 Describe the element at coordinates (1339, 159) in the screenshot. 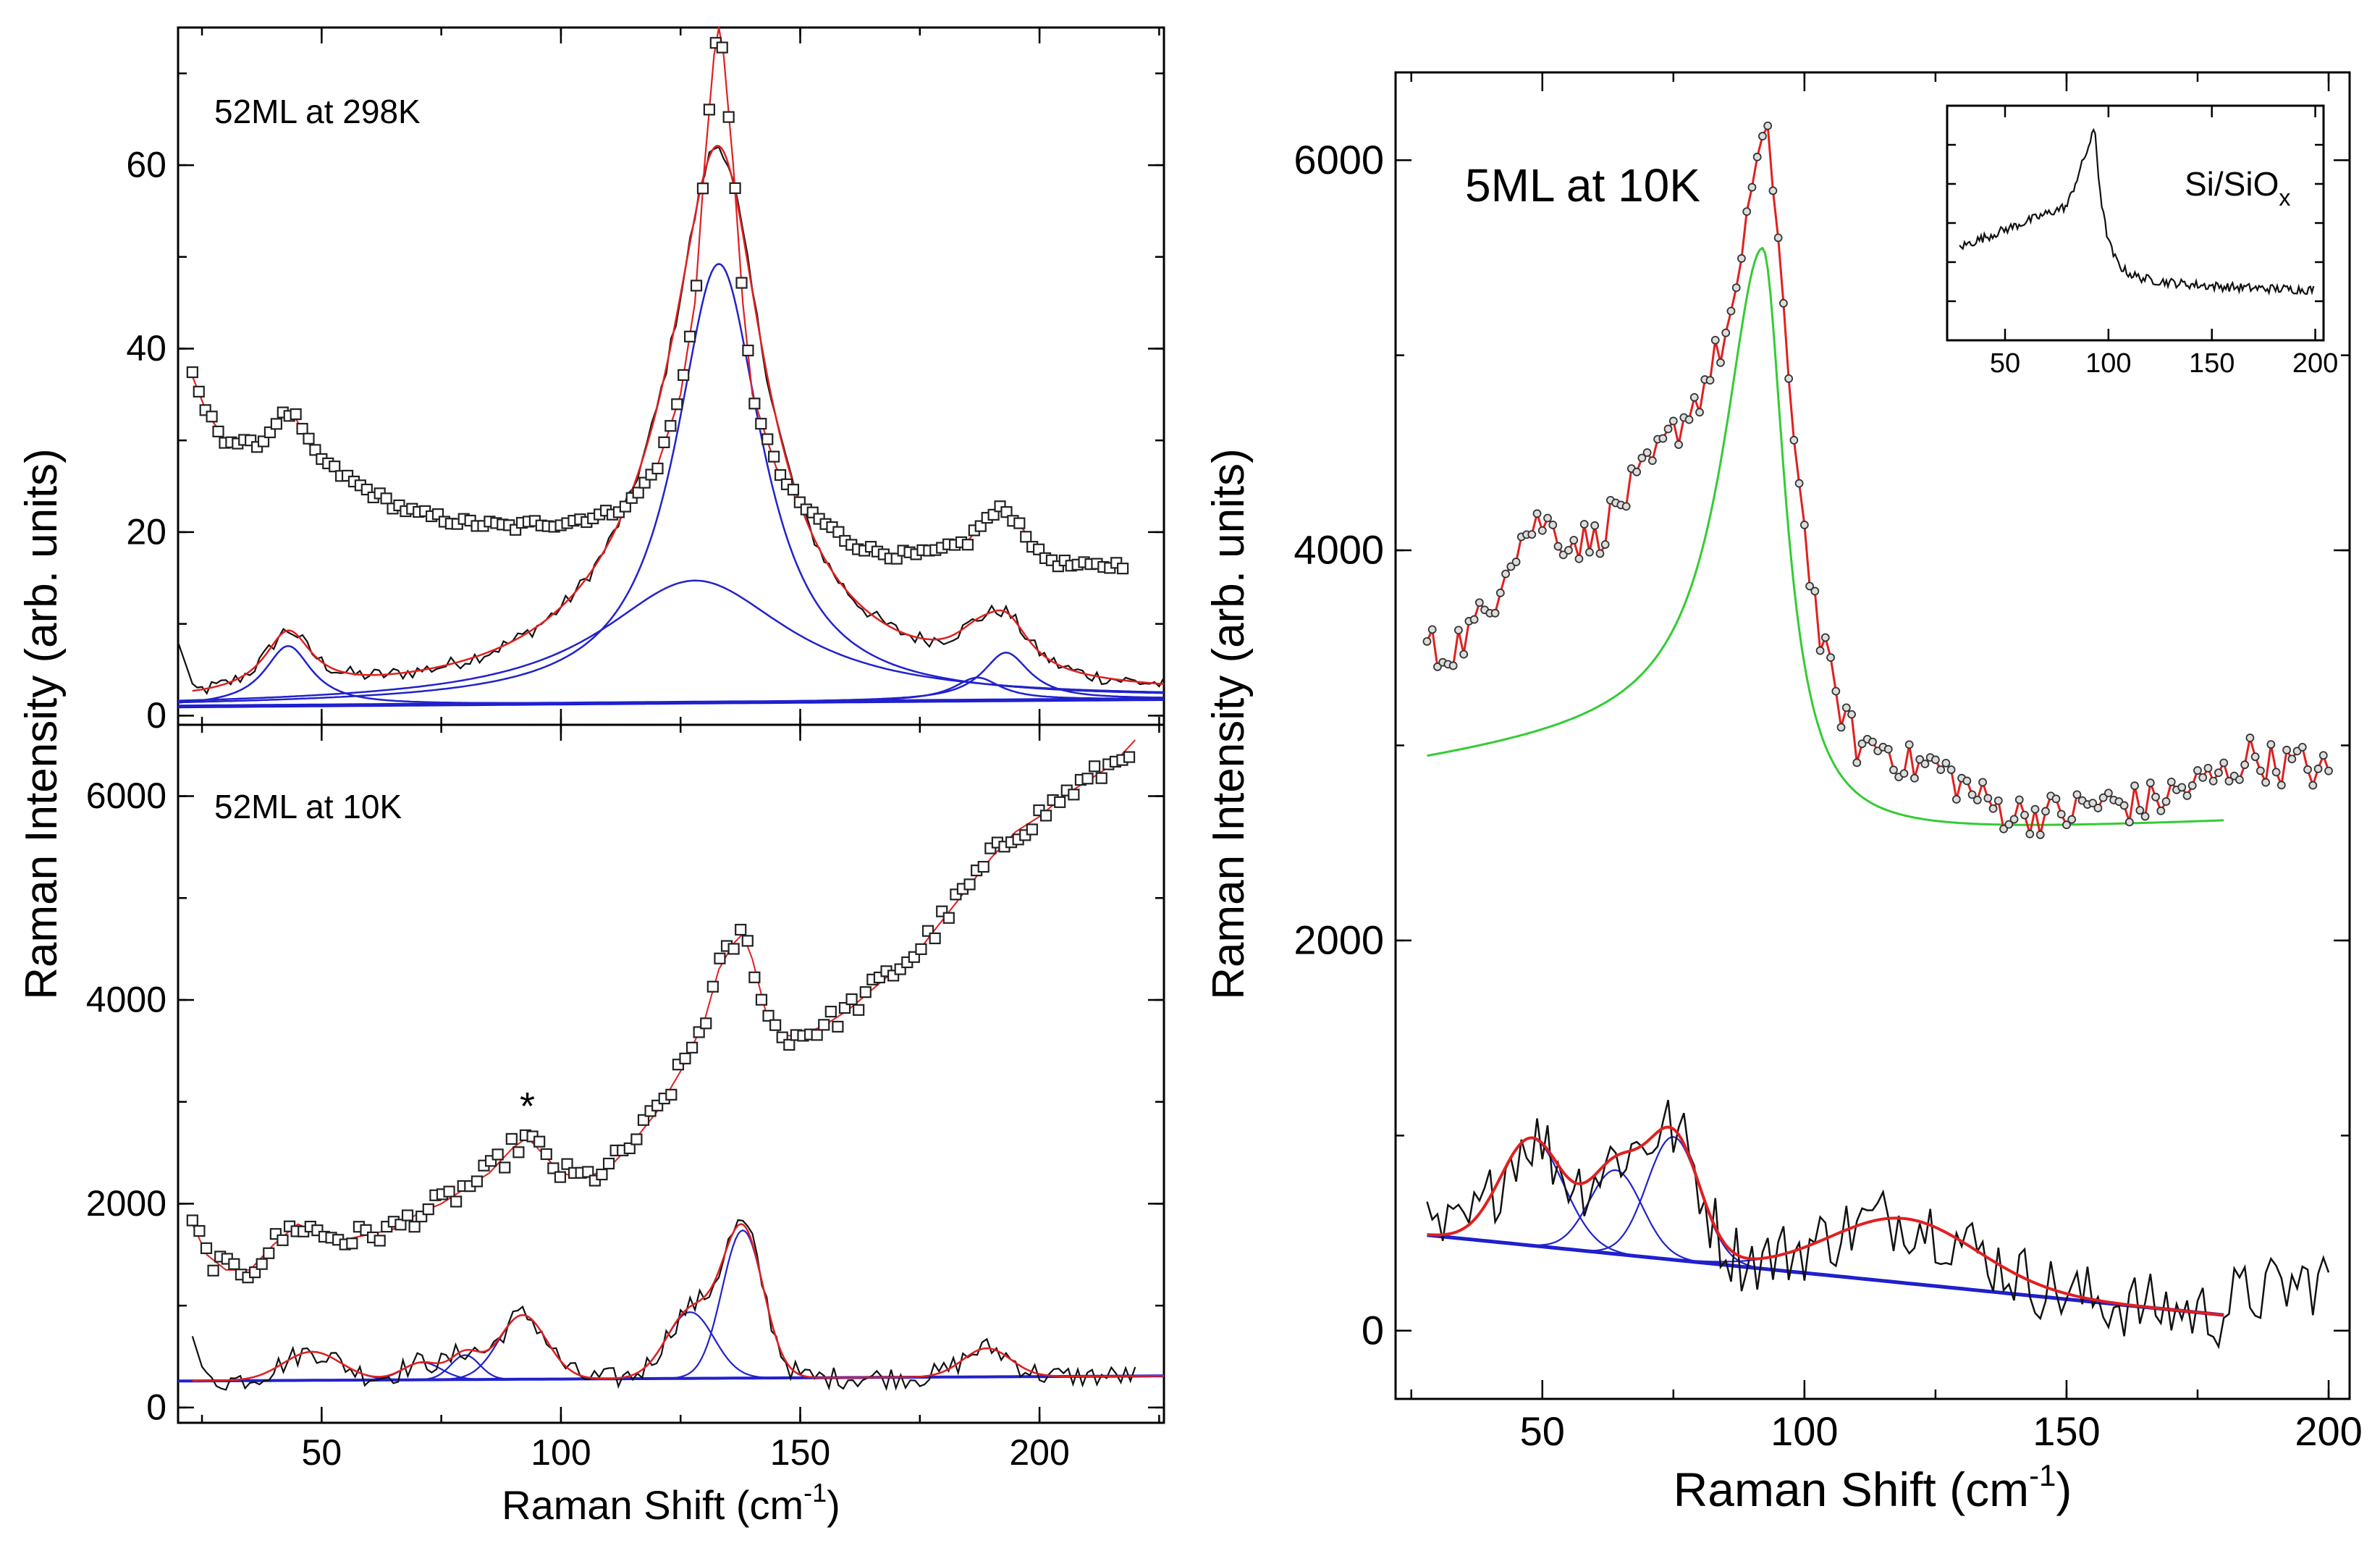

I see `y-tick-label: 6000` at that location.